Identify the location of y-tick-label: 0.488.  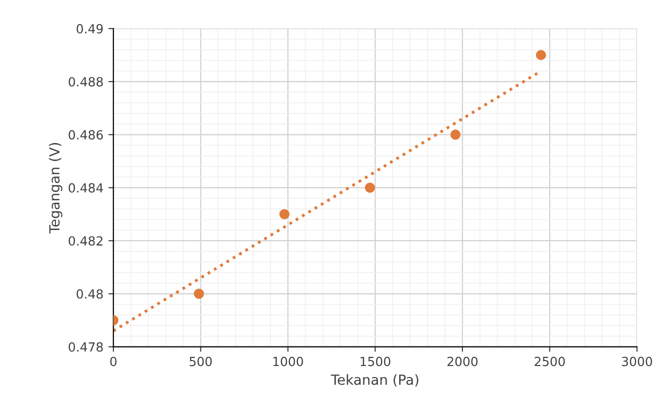
(85, 82).